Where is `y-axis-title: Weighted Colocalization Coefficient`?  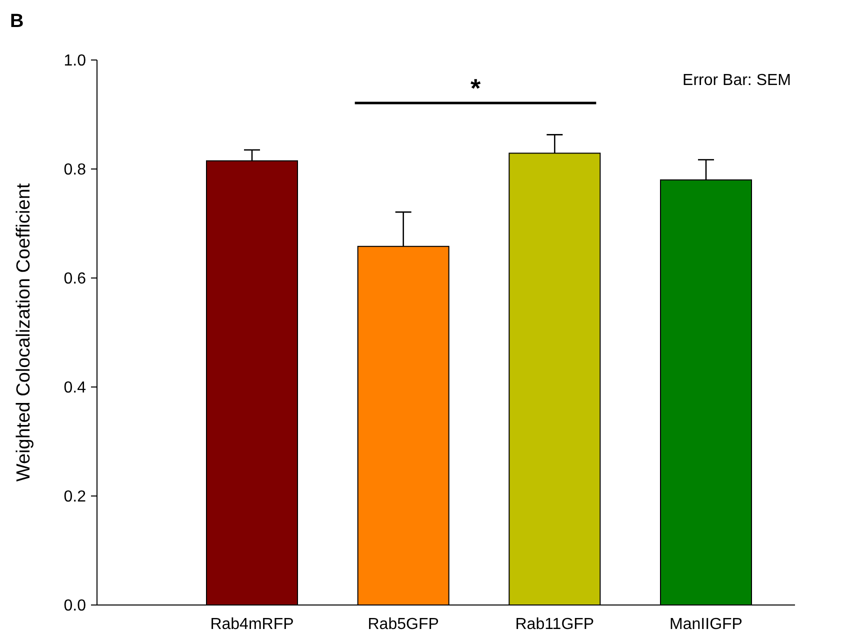 y-axis-title: Weighted Colocalization Coefficient is located at coordinates (24, 332).